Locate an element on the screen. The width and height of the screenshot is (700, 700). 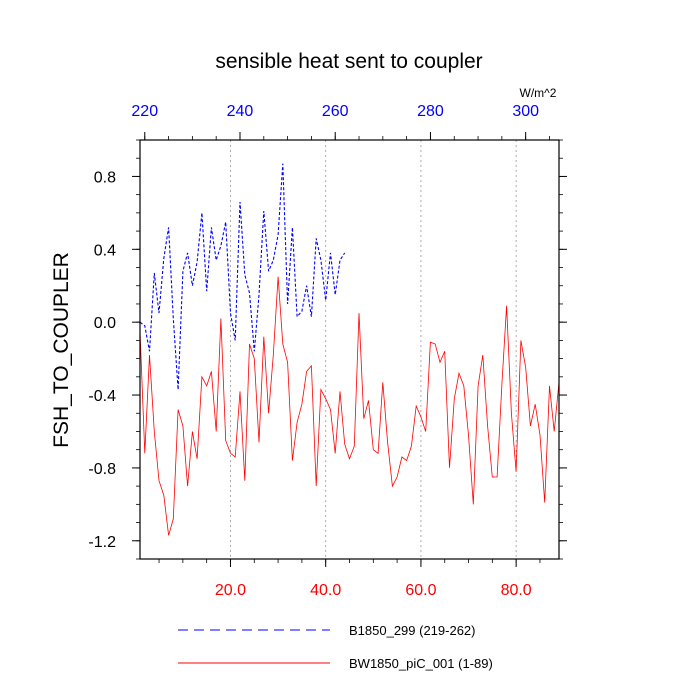
x-top-tick-label: 260 is located at coordinates (335, 111).